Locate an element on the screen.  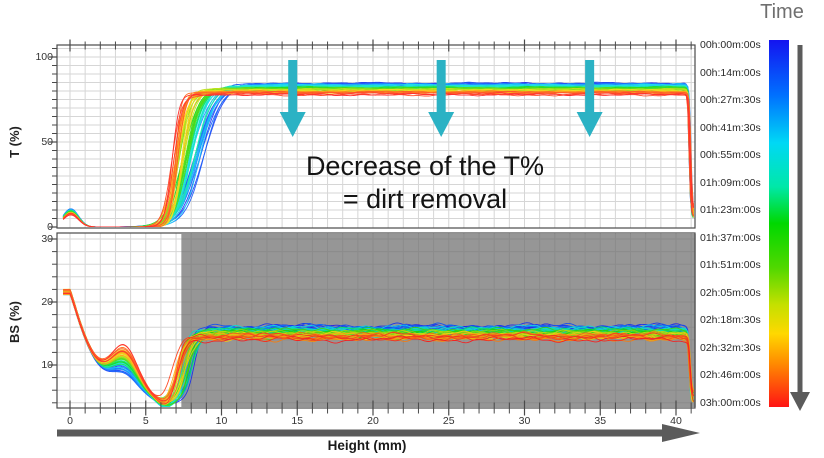
annotation-line-1: Decrease of the T% is located at coordinates (425, 166).